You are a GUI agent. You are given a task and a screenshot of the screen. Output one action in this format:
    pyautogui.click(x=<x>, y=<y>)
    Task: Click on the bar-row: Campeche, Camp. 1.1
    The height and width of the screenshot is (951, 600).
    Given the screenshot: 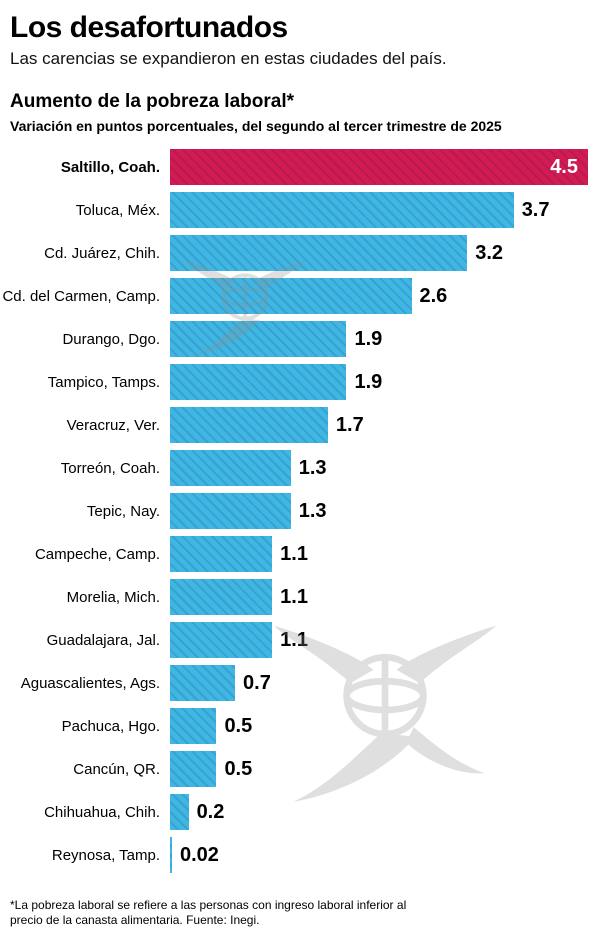 What is the action you would take?
    pyautogui.click(x=300, y=554)
    